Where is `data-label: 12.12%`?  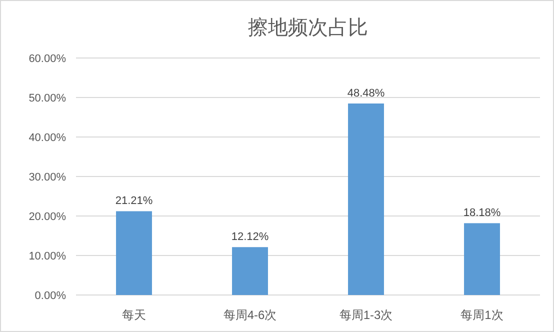
data-label: 12.12% is located at coordinates (250, 237).